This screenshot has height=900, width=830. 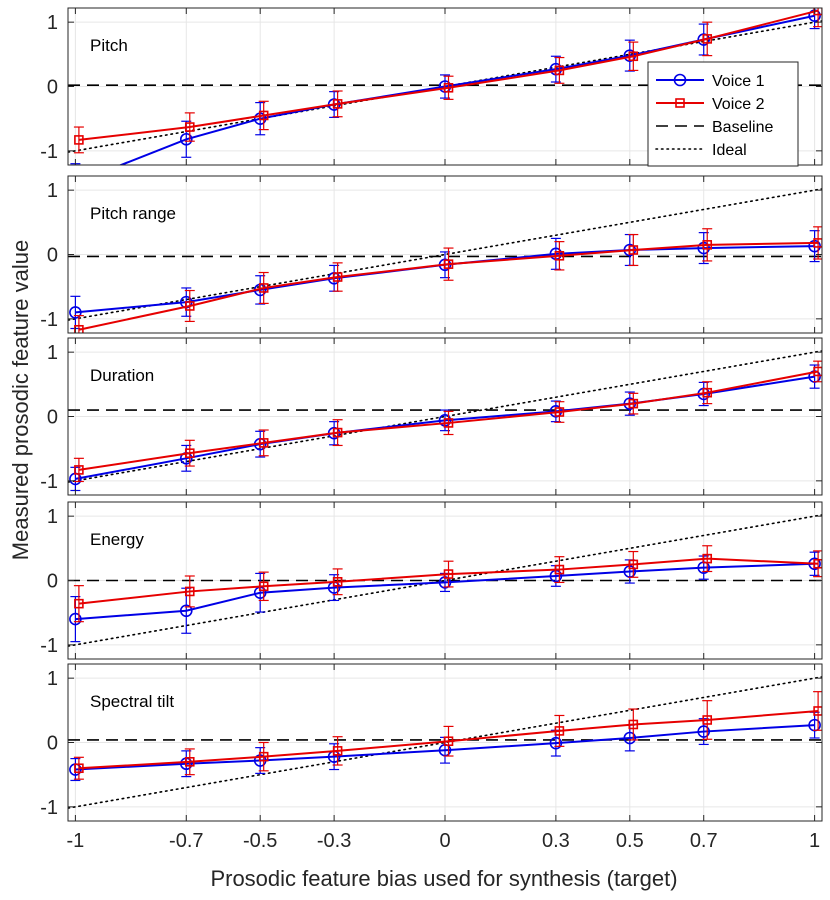 I want to click on x-axis: -1 -0.7 -0.5 -0.3 0 0.3 0.5 0.7 1, so click(x=443, y=841).